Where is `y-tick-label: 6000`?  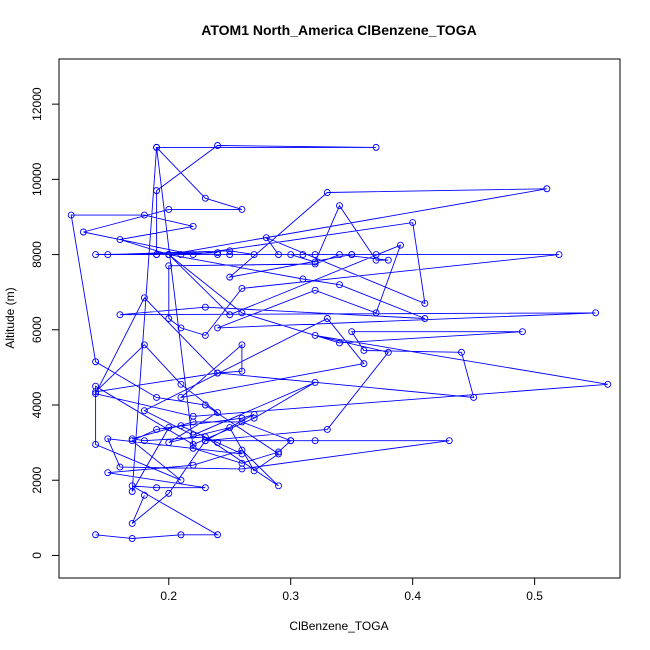 y-tick-label: 6000 is located at coordinates (37, 329).